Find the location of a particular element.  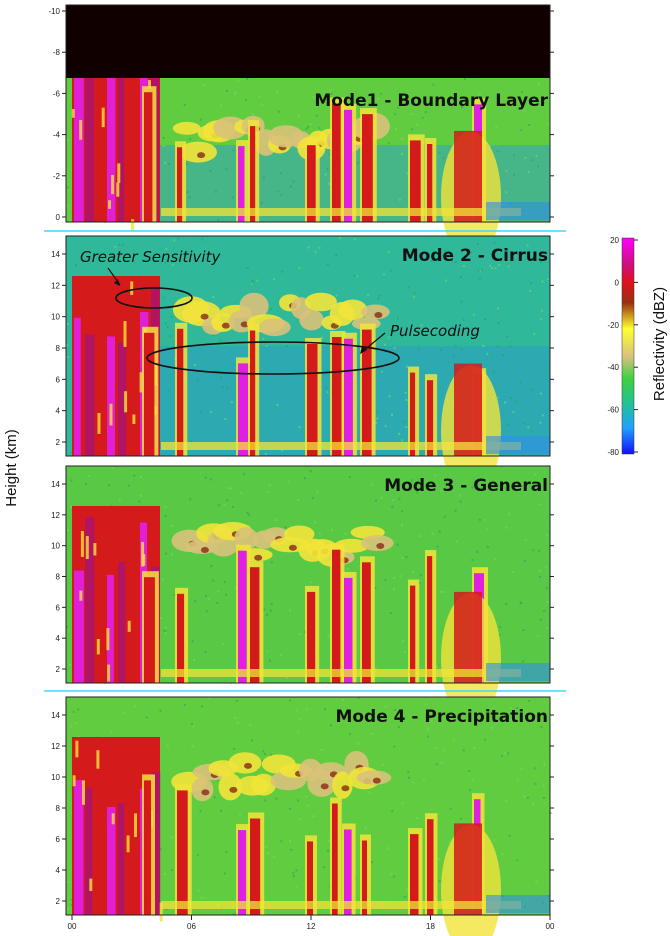

annotation-pulsecoding: Pulsecoding is located at coordinates (435, 331).